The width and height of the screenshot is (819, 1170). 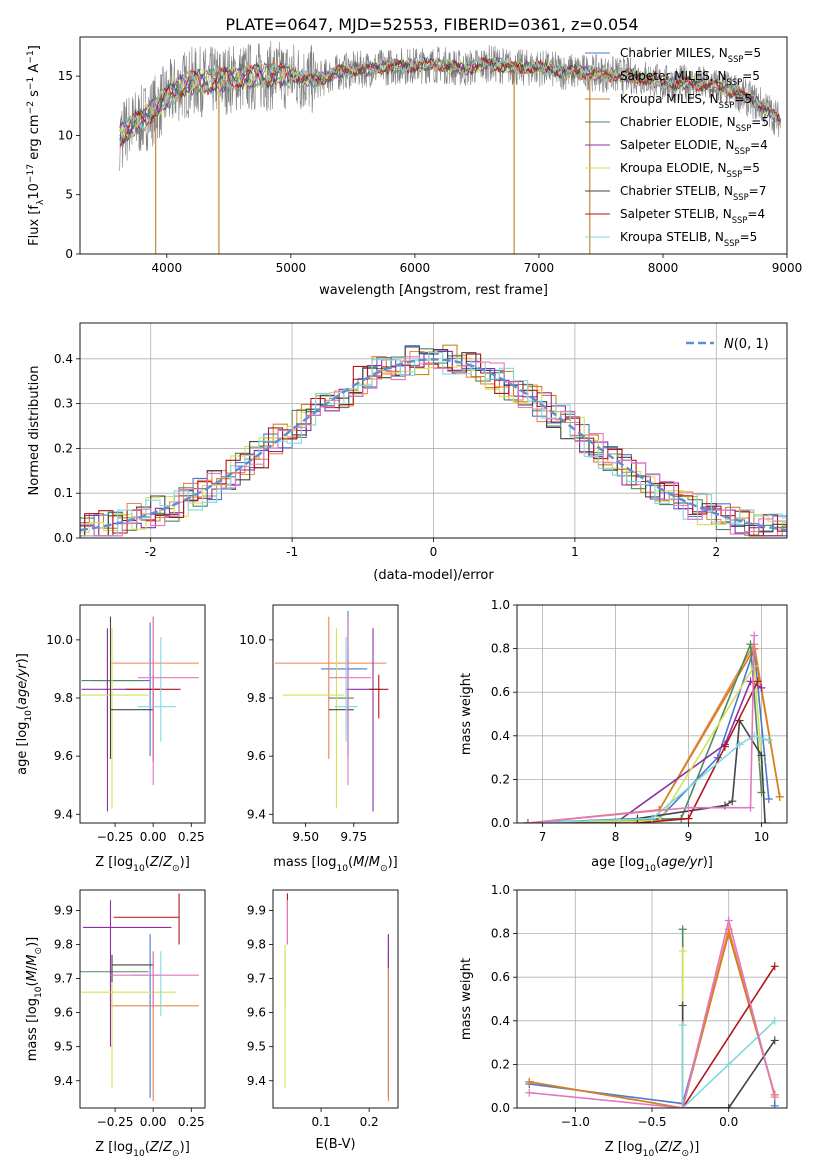 I want to click on residual-histogram-step, so click(x=433, y=445).